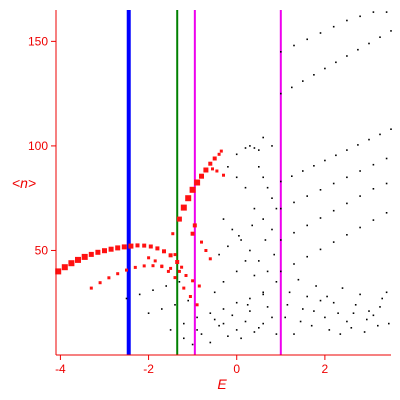 The width and height of the screenshot is (400, 400). What do you see at coordinates (236, 369) in the screenshot?
I see `x-tick-label: 0` at bounding box center [236, 369].